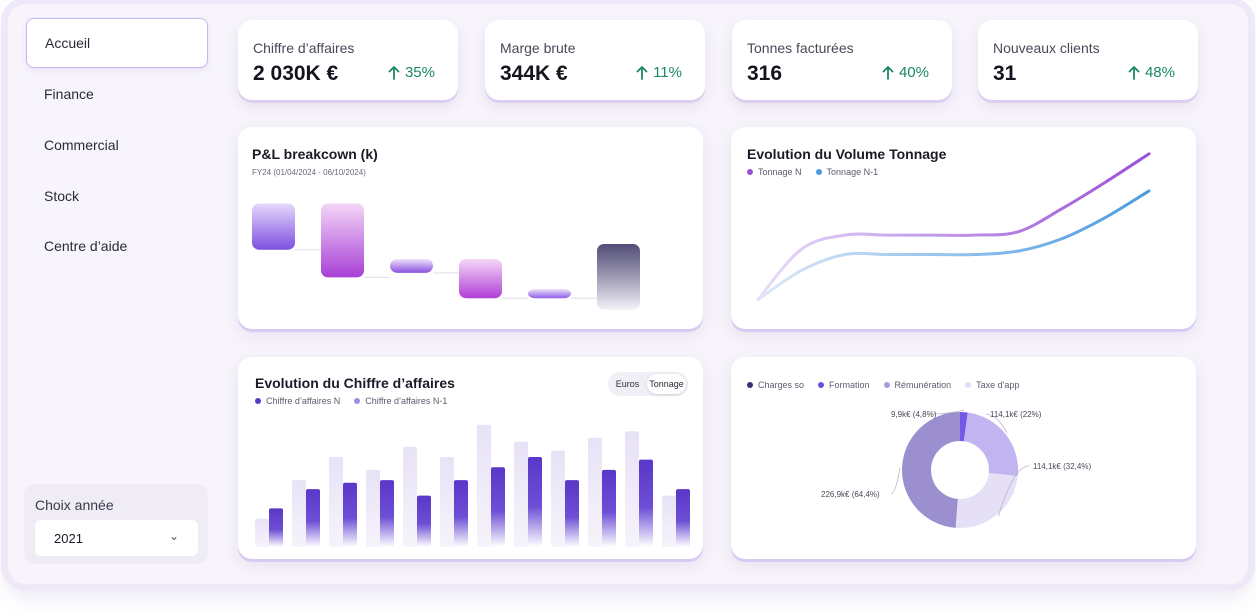 The width and height of the screenshot is (1256, 614). I want to click on series-line-tonnage-n1, so click(953, 245).